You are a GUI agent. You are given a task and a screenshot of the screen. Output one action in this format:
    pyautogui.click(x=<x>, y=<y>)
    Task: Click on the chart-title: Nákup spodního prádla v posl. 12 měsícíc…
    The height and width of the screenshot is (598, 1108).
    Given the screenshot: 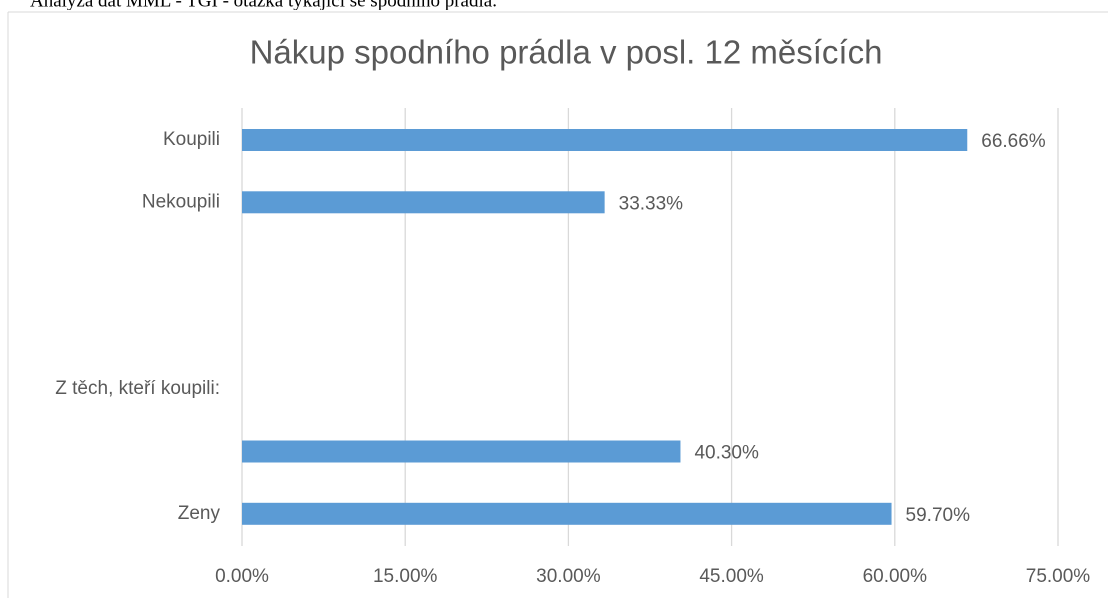 What is the action you would take?
    pyautogui.click(x=566, y=52)
    